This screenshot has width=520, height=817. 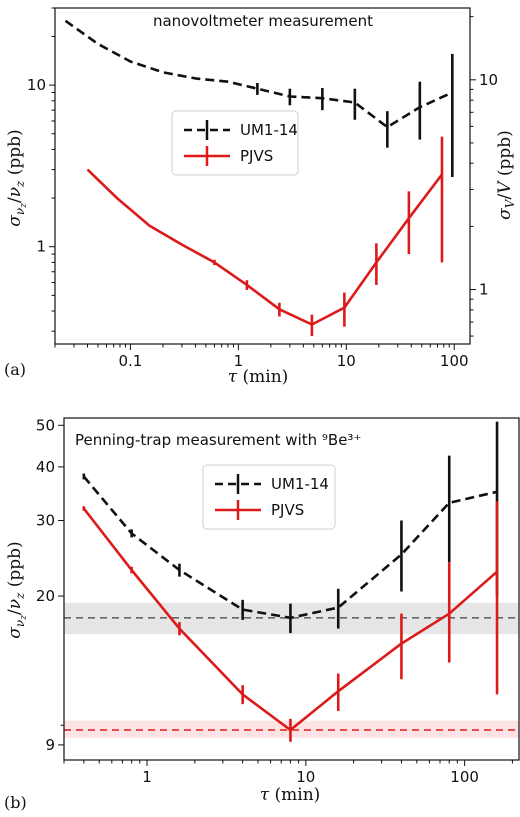 I want to click on panel-a-xlabel: τ (min), so click(x=258, y=377).